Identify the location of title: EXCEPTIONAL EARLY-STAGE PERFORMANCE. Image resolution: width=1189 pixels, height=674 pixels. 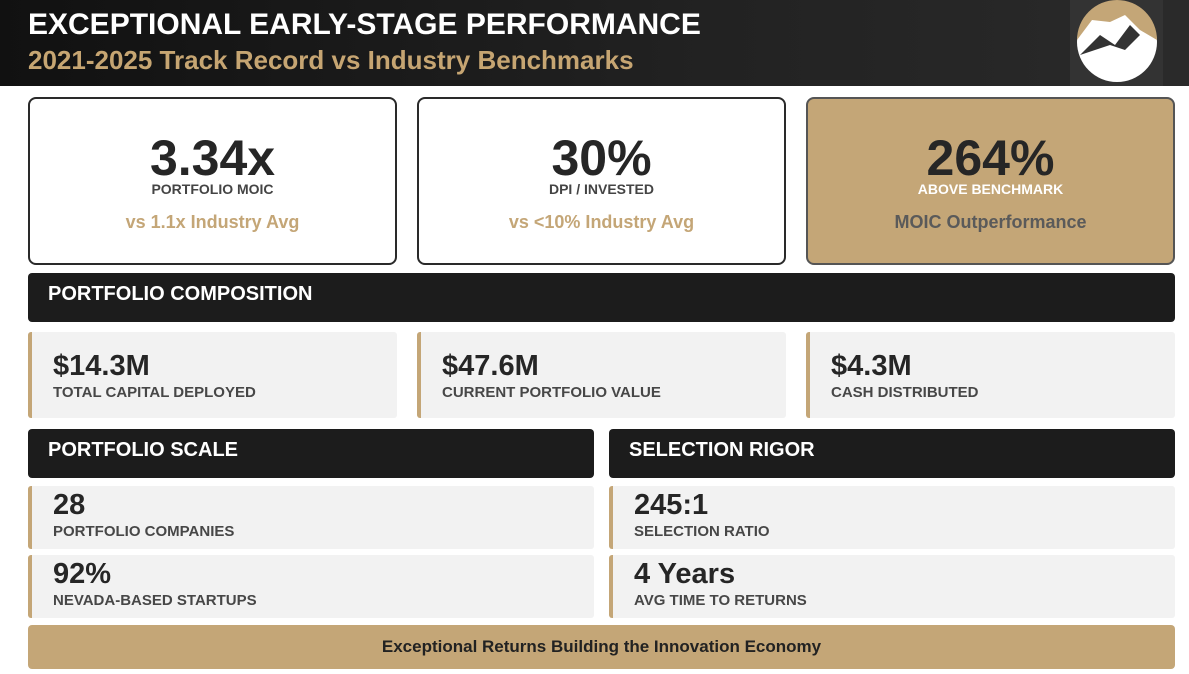
(364, 24).